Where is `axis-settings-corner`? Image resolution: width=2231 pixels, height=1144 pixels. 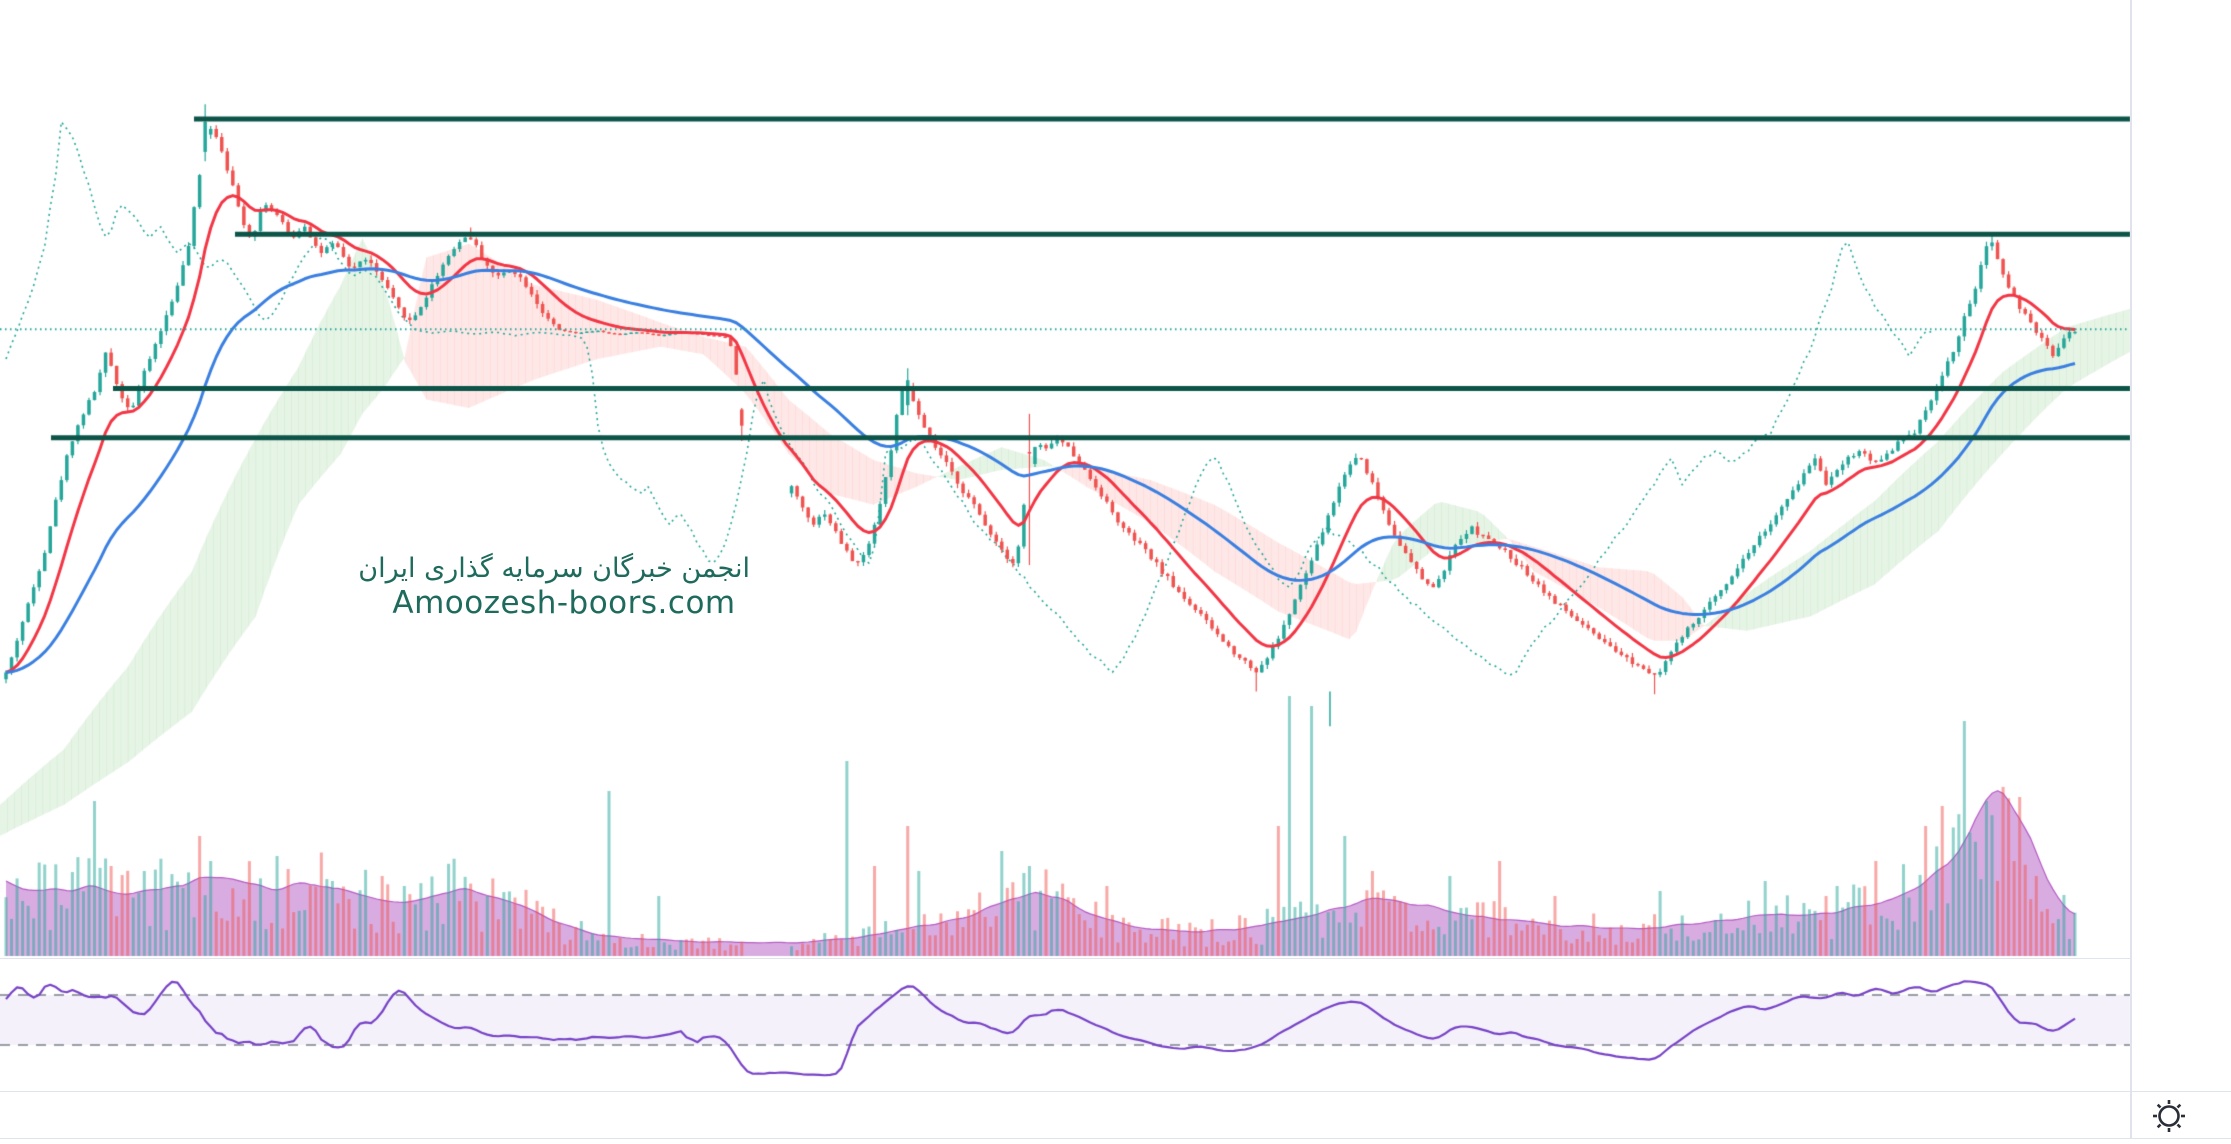
axis-settings-corner is located at coordinates (2169, 1116).